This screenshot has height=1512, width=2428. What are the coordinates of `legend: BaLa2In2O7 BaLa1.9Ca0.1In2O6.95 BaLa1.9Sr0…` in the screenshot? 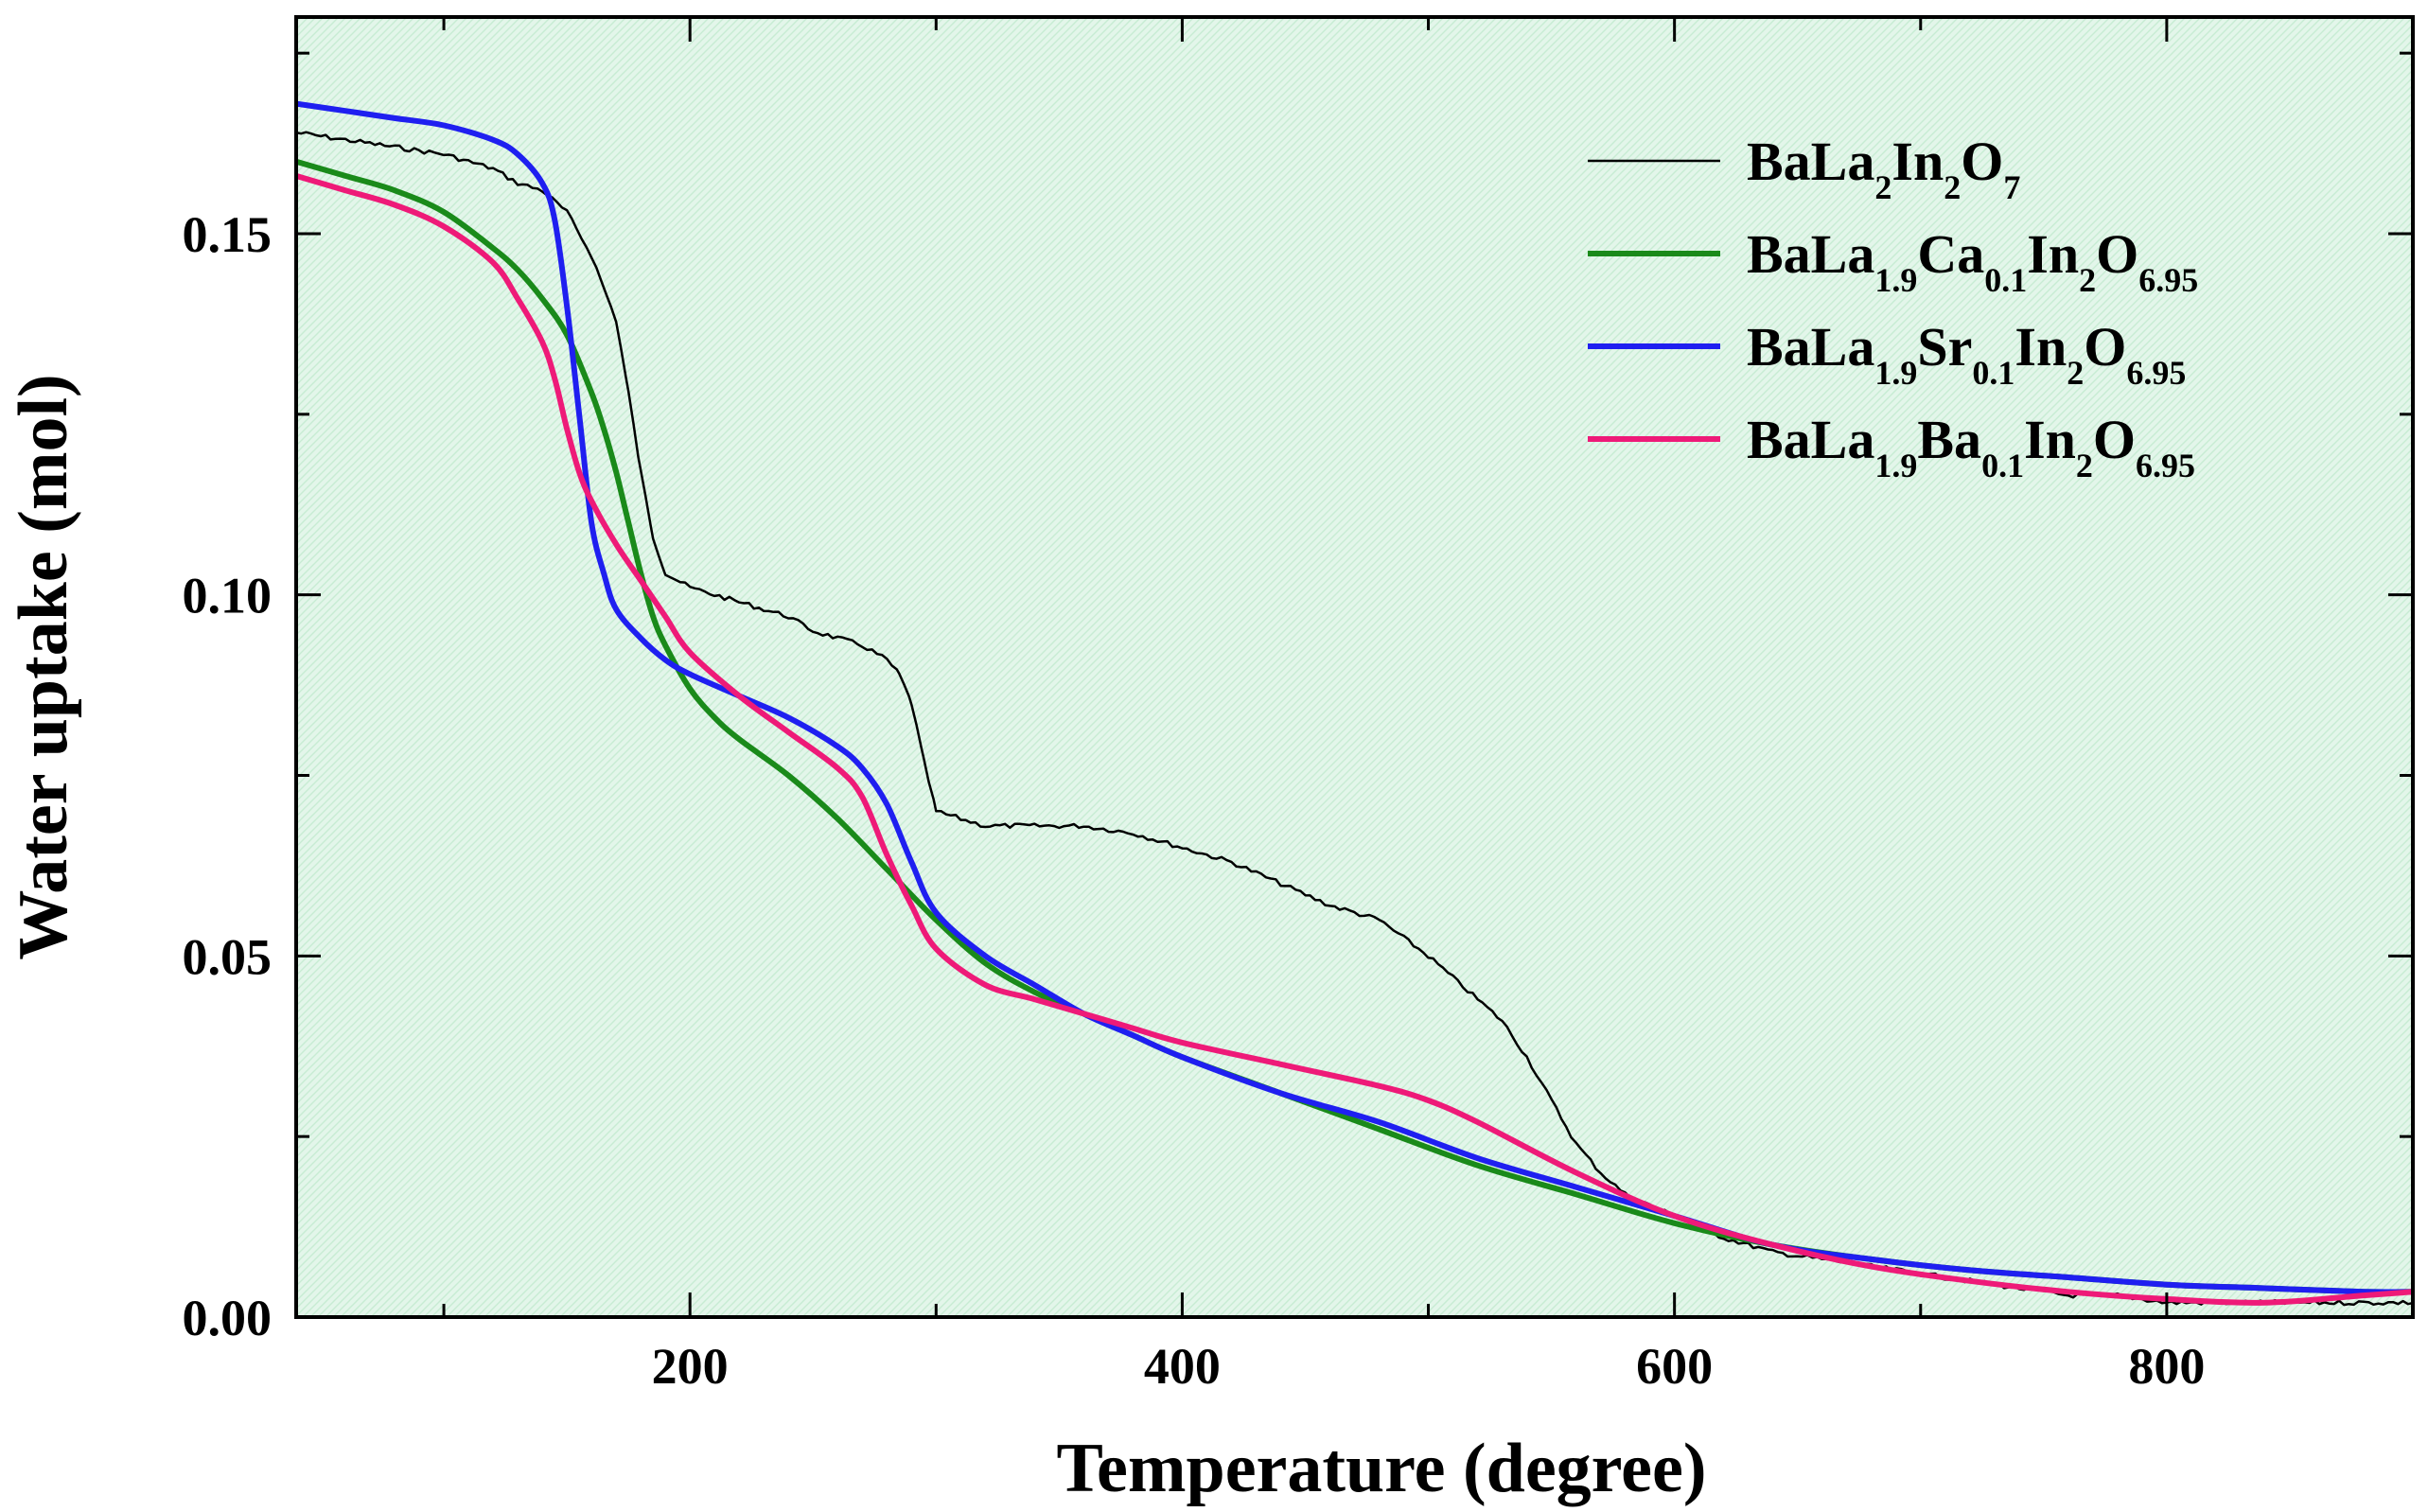 It's located at (1893, 307).